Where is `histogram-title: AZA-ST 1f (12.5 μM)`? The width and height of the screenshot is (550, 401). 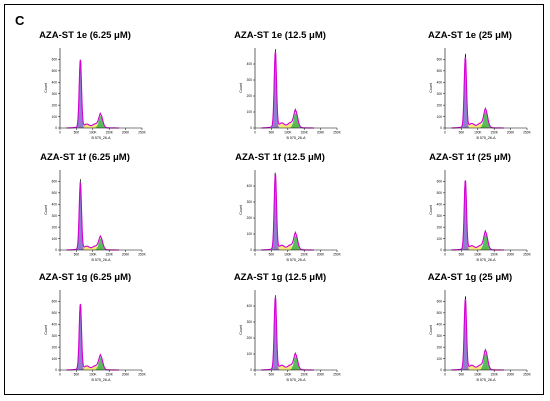
histogram-title: AZA-ST 1f (12.5 μM) is located at coordinates (280, 157).